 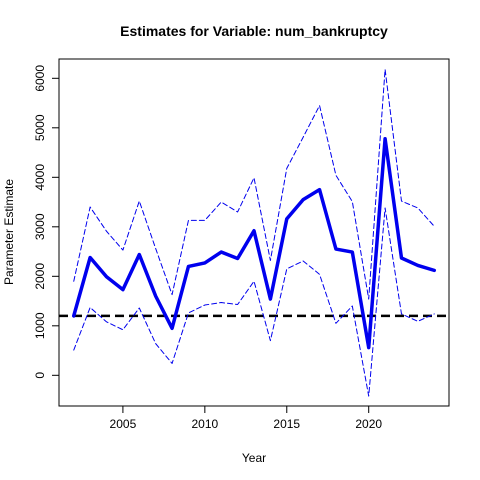 I want to click on y-axis: 0 1000 2000 3000 4000 5000 6000, so click(x=46, y=222).